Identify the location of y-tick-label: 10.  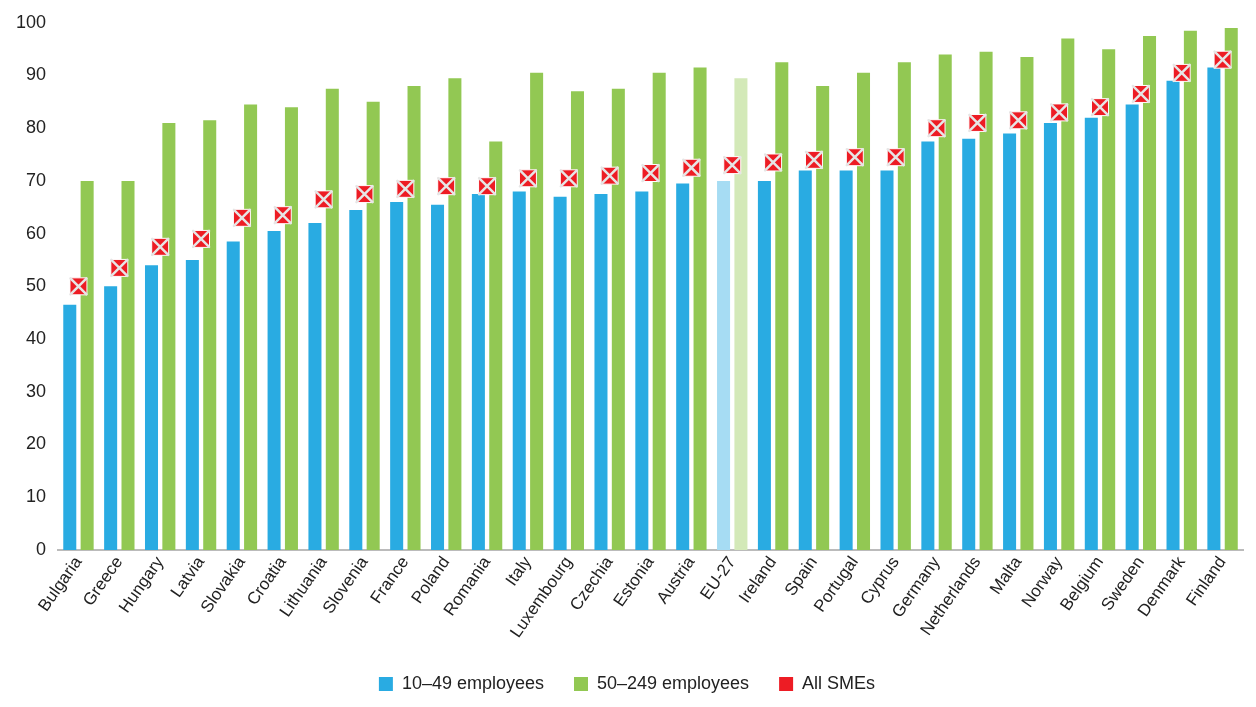
(36, 496).